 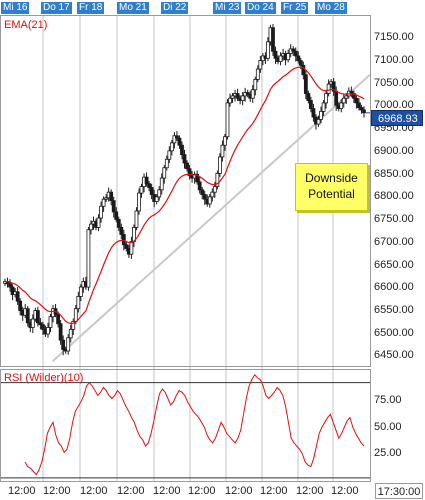 I want to click on y-tick-label: 6650.00, so click(x=394, y=265).